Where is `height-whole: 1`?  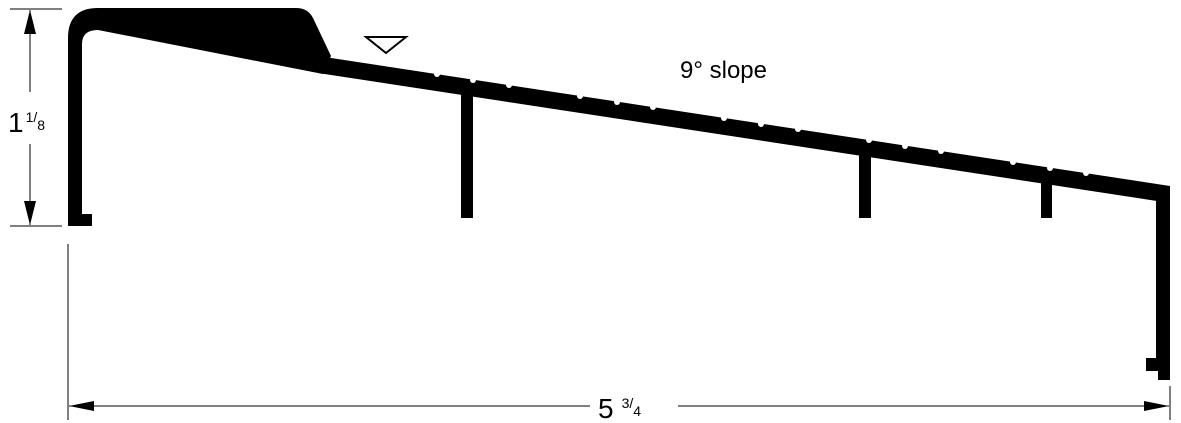 height-whole: 1 is located at coordinates (16, 122).